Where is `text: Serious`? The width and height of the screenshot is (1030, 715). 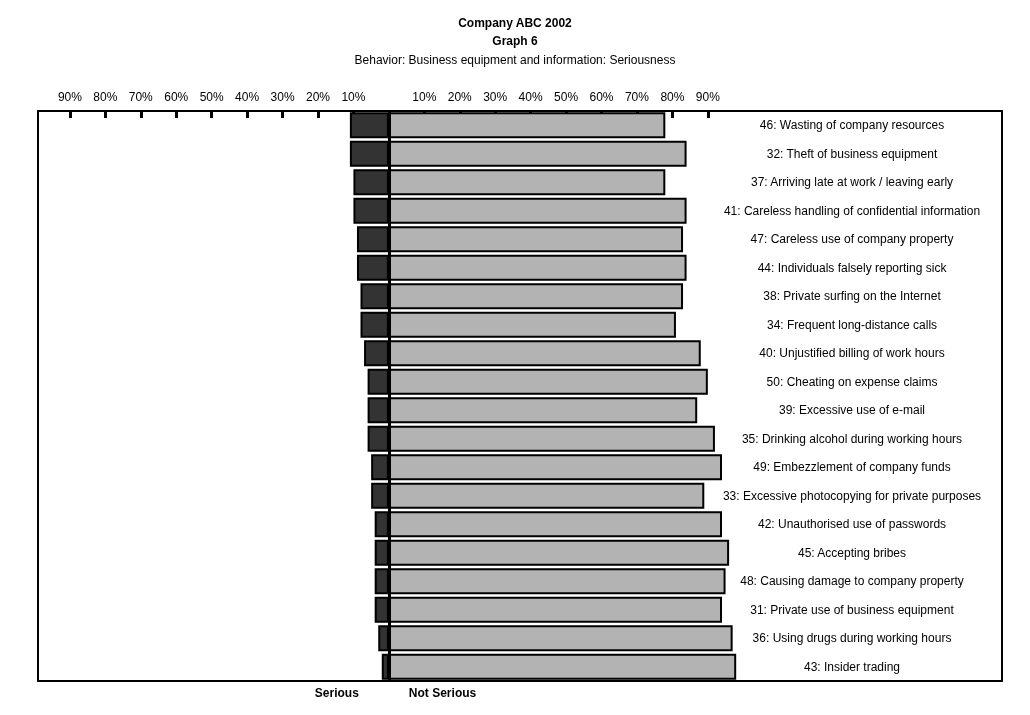
text: Serious is located at coordinates (337, 693).